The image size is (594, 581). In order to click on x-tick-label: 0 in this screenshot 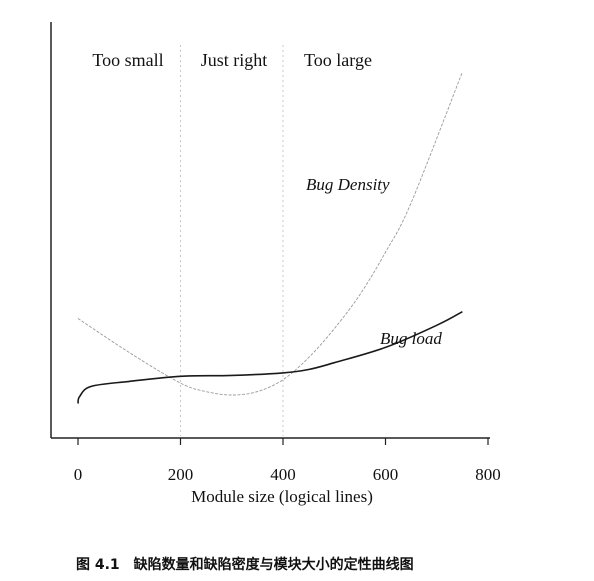, I will do `click(78, 474)`.